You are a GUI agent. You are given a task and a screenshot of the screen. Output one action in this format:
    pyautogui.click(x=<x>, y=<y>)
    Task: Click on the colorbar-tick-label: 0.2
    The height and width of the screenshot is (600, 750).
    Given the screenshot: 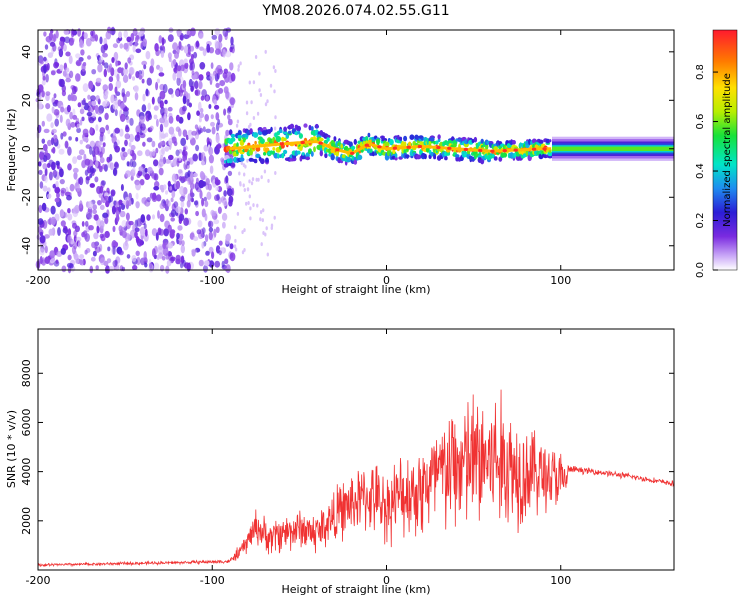 What is the action you would take?
    pyautogui.click(x=700, y=221)
    